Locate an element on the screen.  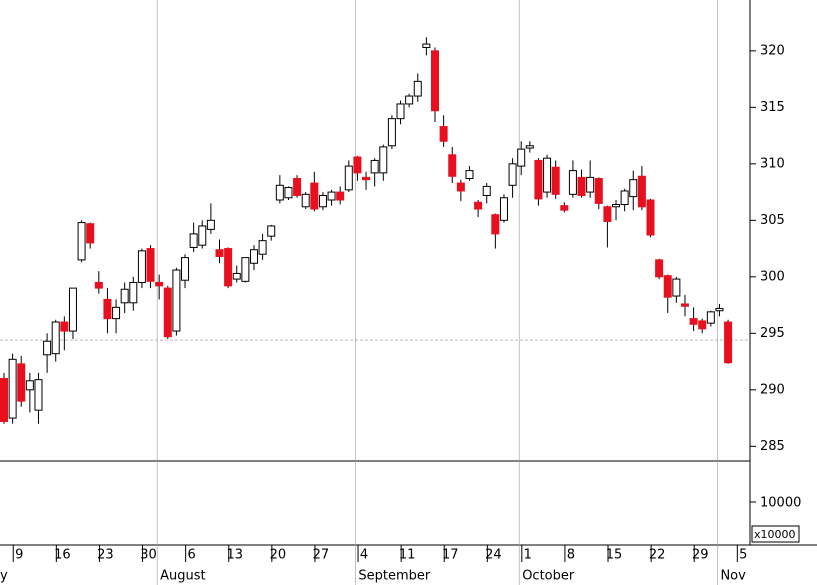
x-tick-label: 4 is located at coordinates (364, 555).